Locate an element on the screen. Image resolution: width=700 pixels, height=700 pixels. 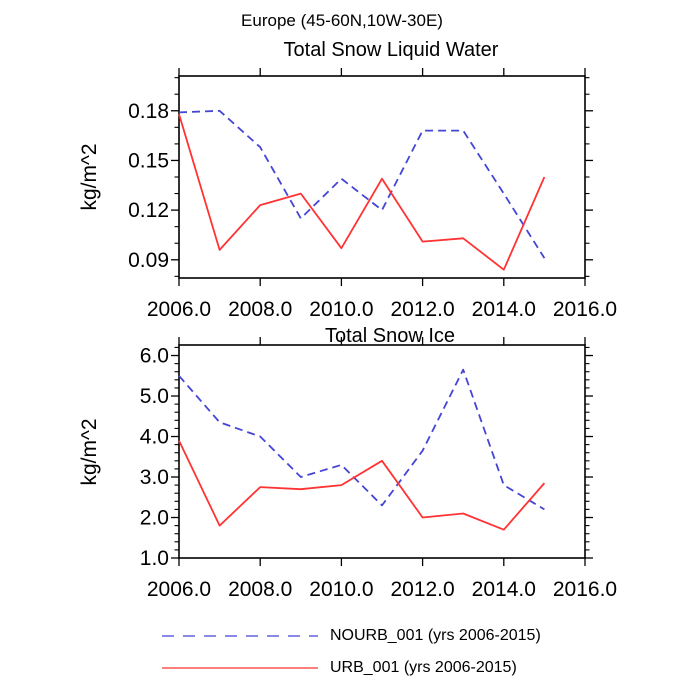
y-tick-label: 1.0 is located at coordinates (154, 558).